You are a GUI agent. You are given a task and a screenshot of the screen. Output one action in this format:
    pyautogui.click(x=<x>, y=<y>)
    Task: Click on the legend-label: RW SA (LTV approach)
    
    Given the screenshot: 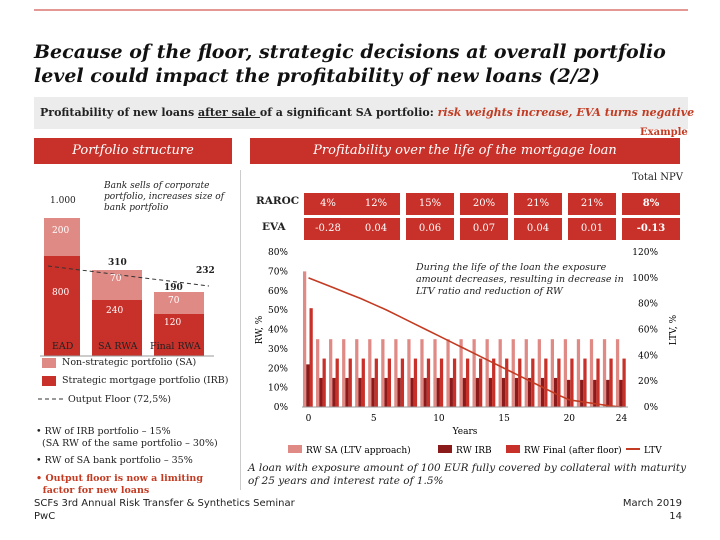 What is the action you would take?
    pyautogui.click(x=358, y=450)
    